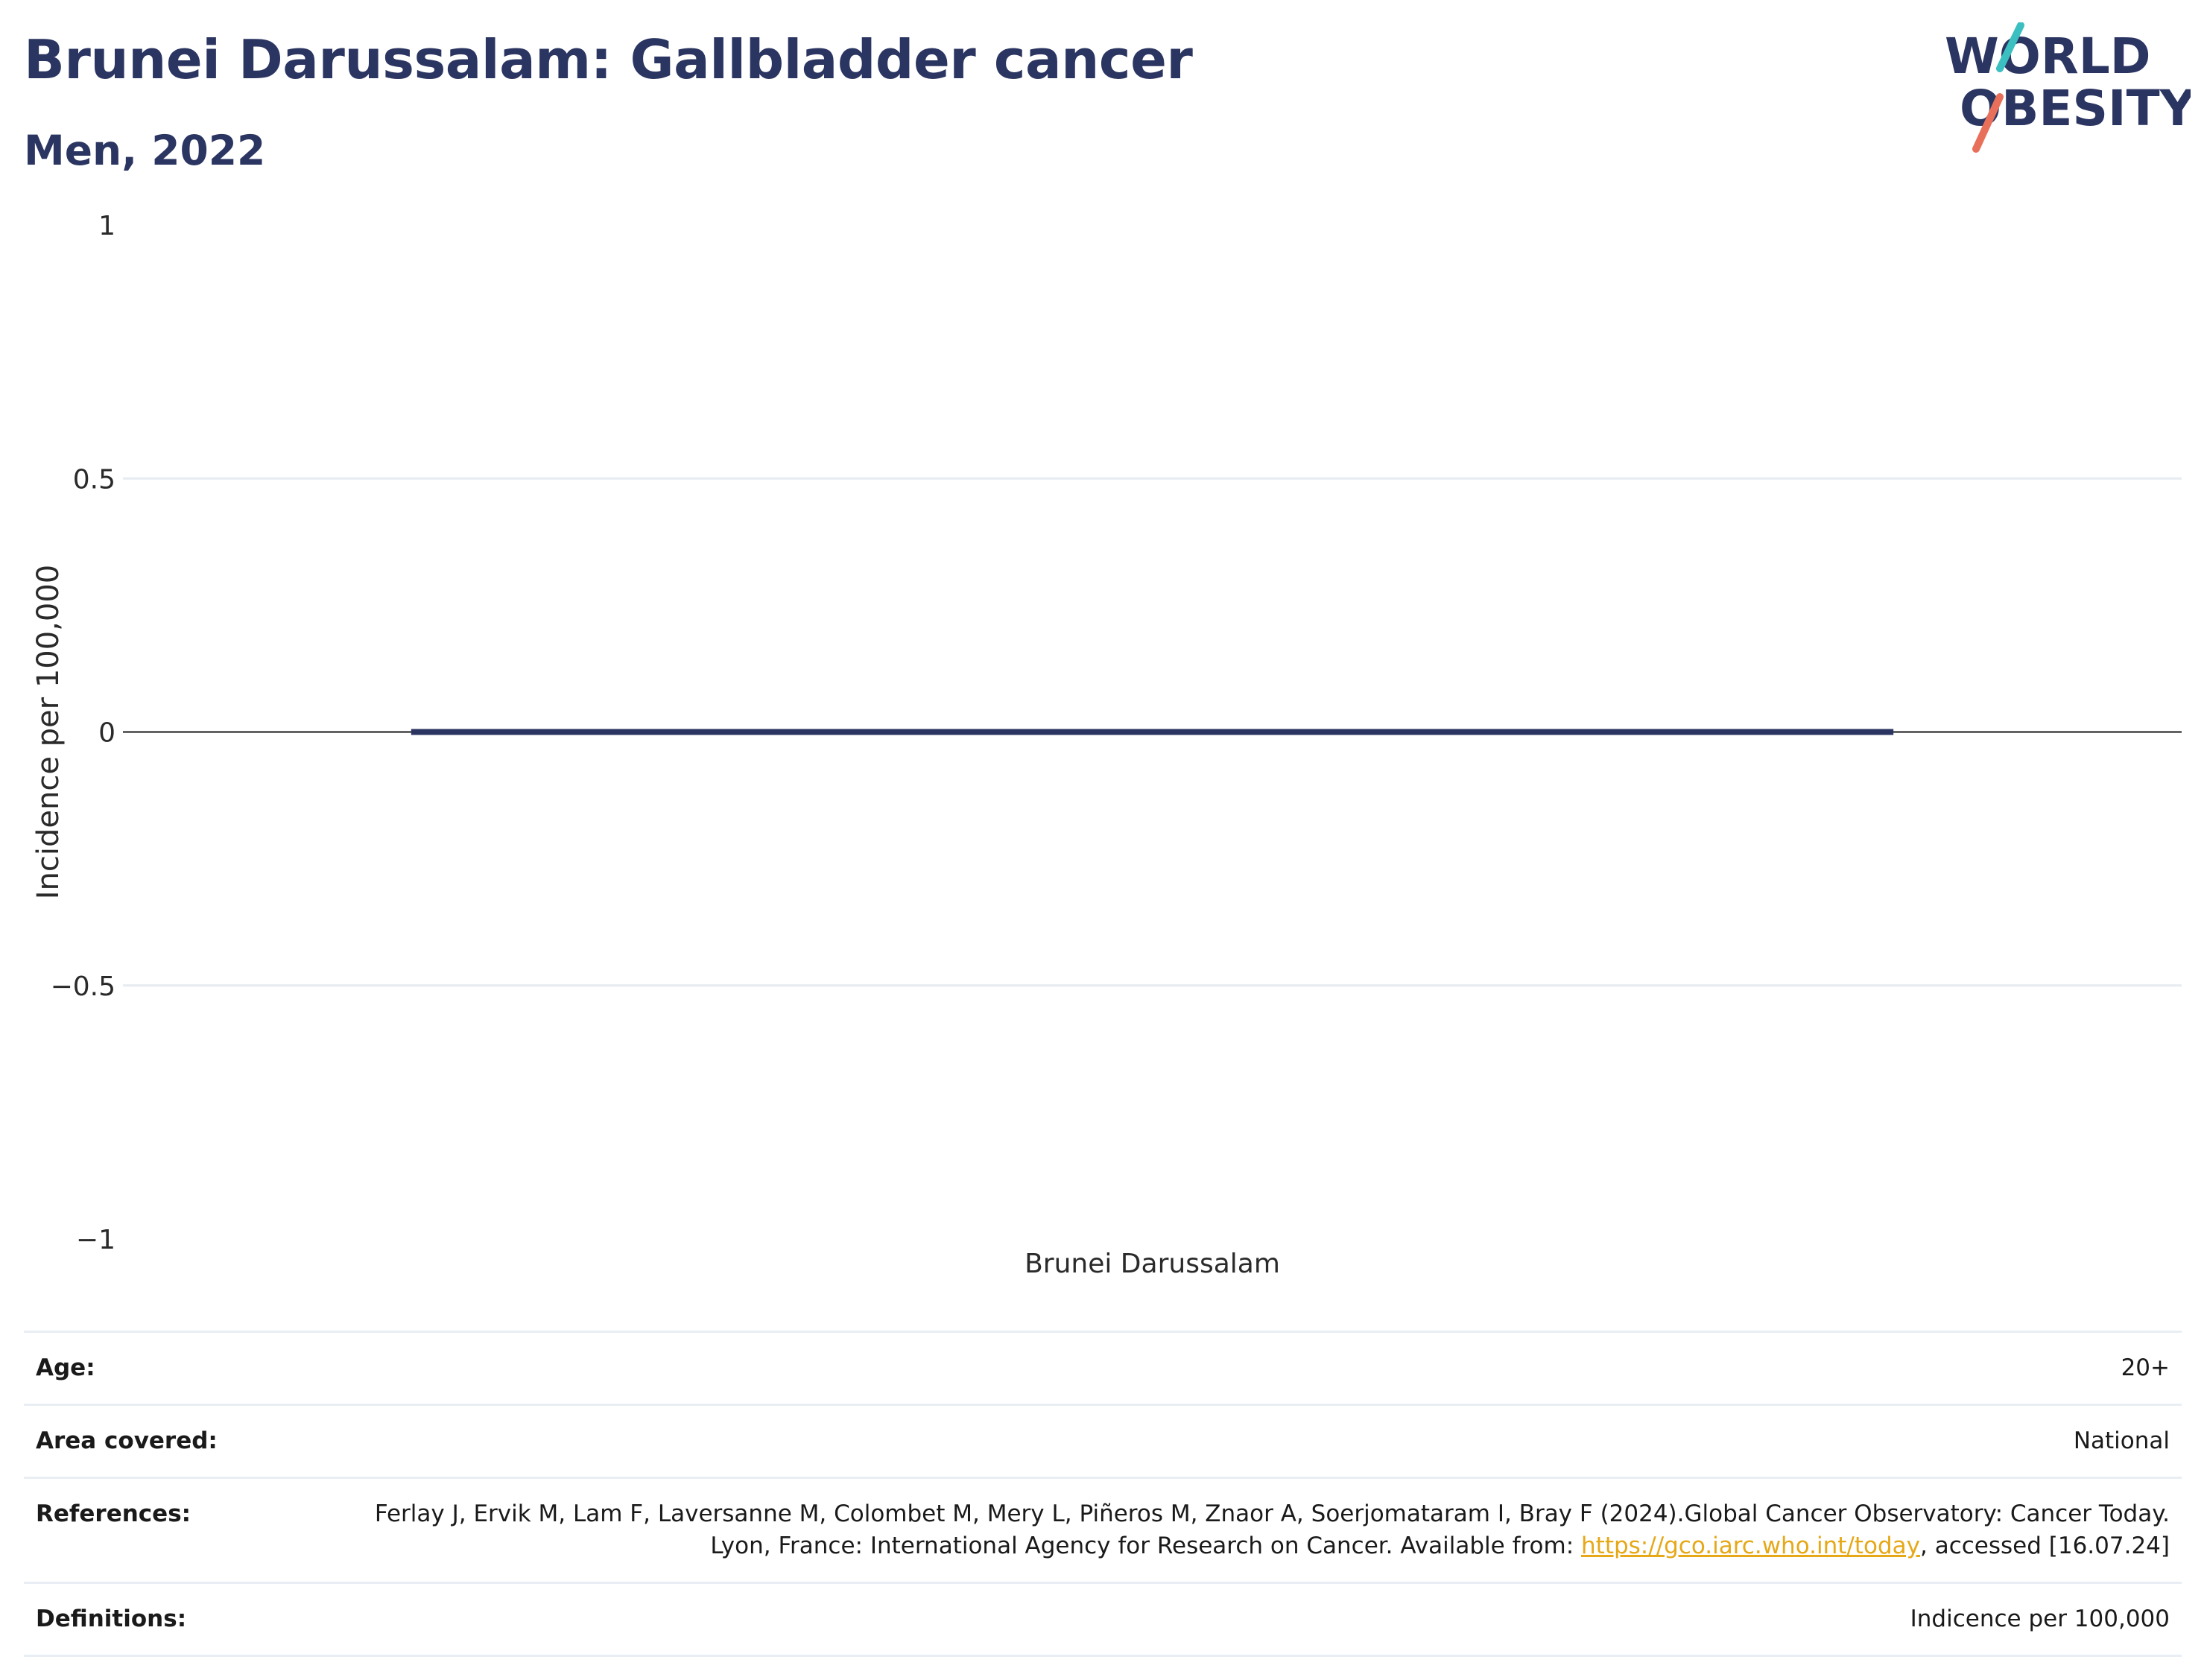 The image size is (2204, 1680). Describe the element at coordinates (608, 59) in the screenshot. I see `chart-title: Brunei Darussalam: Gallbladder cancer` at that location.